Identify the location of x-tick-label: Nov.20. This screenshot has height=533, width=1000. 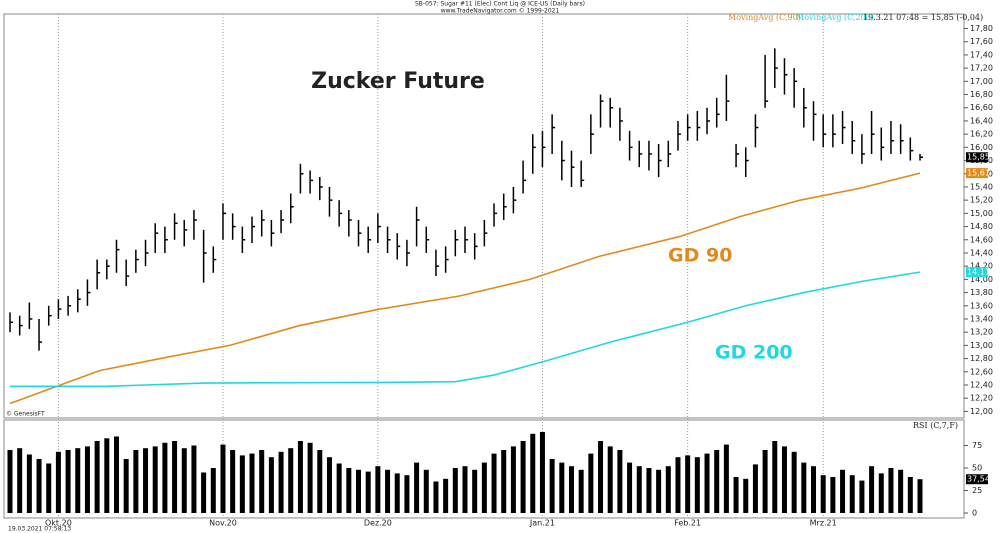
(223, 523).